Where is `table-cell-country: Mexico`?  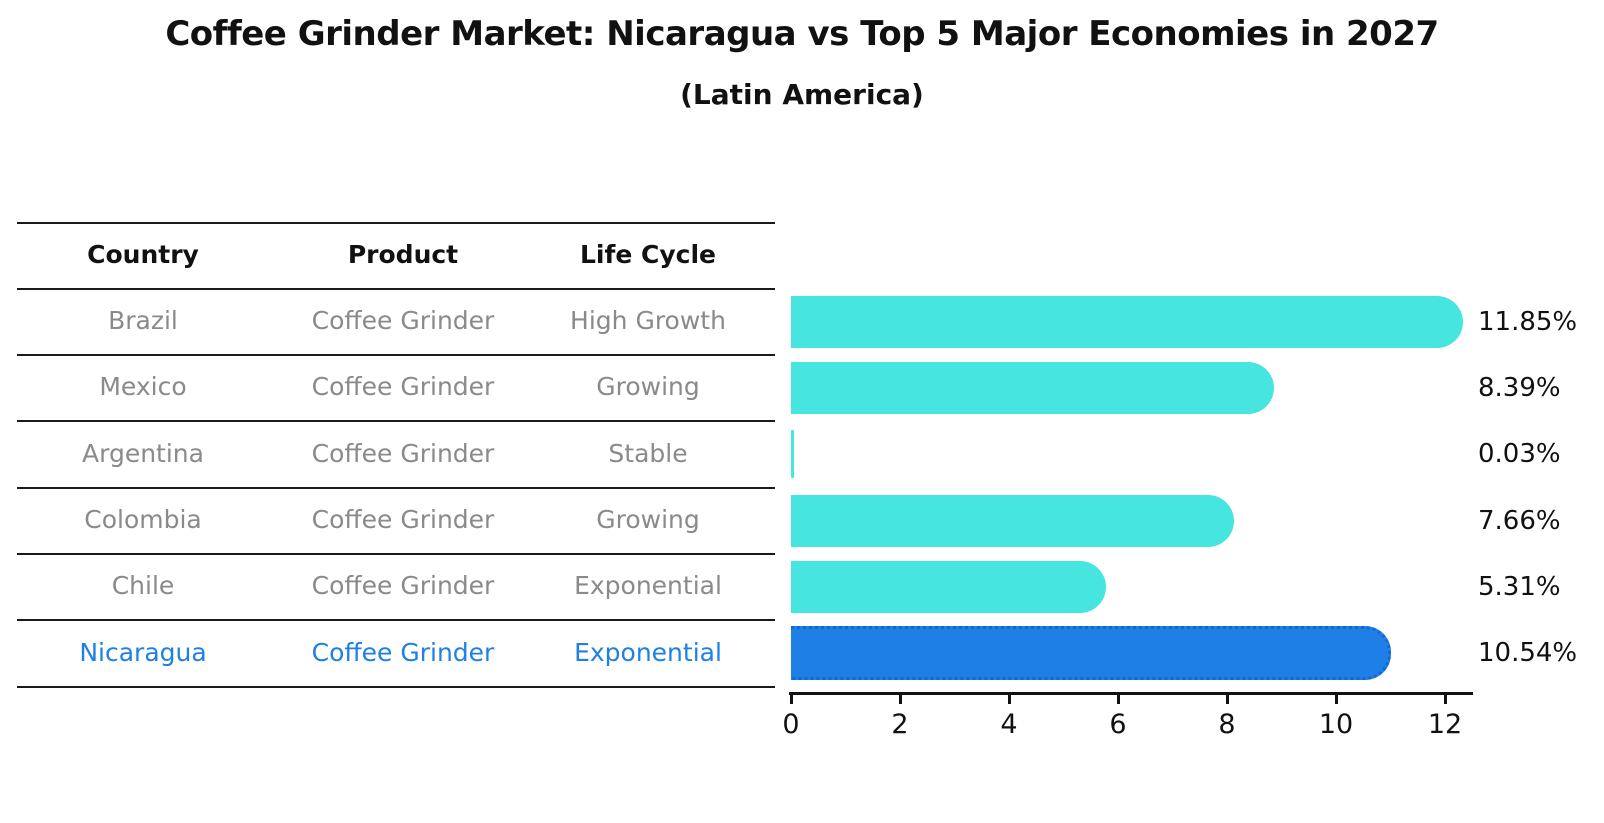 table-cell-country: Mexico is located at coordinates (143, 386).